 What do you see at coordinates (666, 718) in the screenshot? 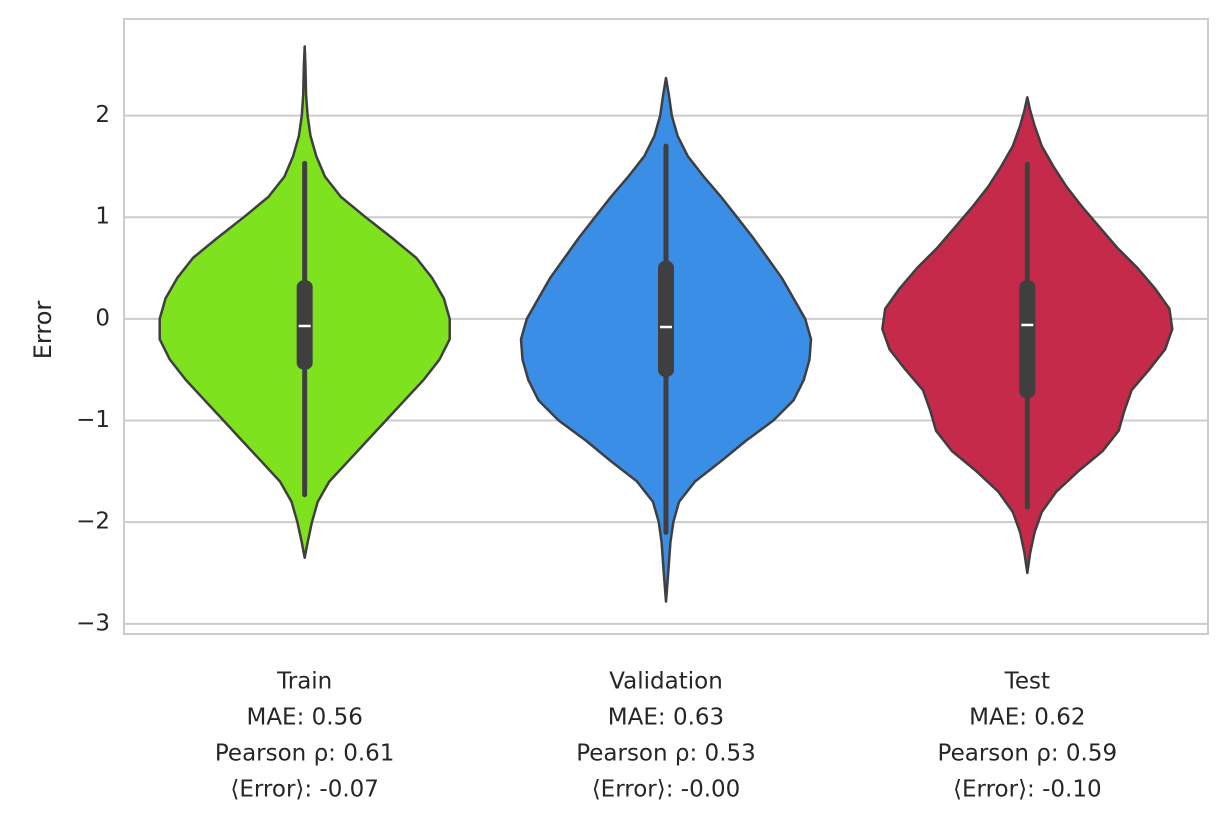
I see `category-label-line: MAE: 0.63` at bounding box center [666, 718].